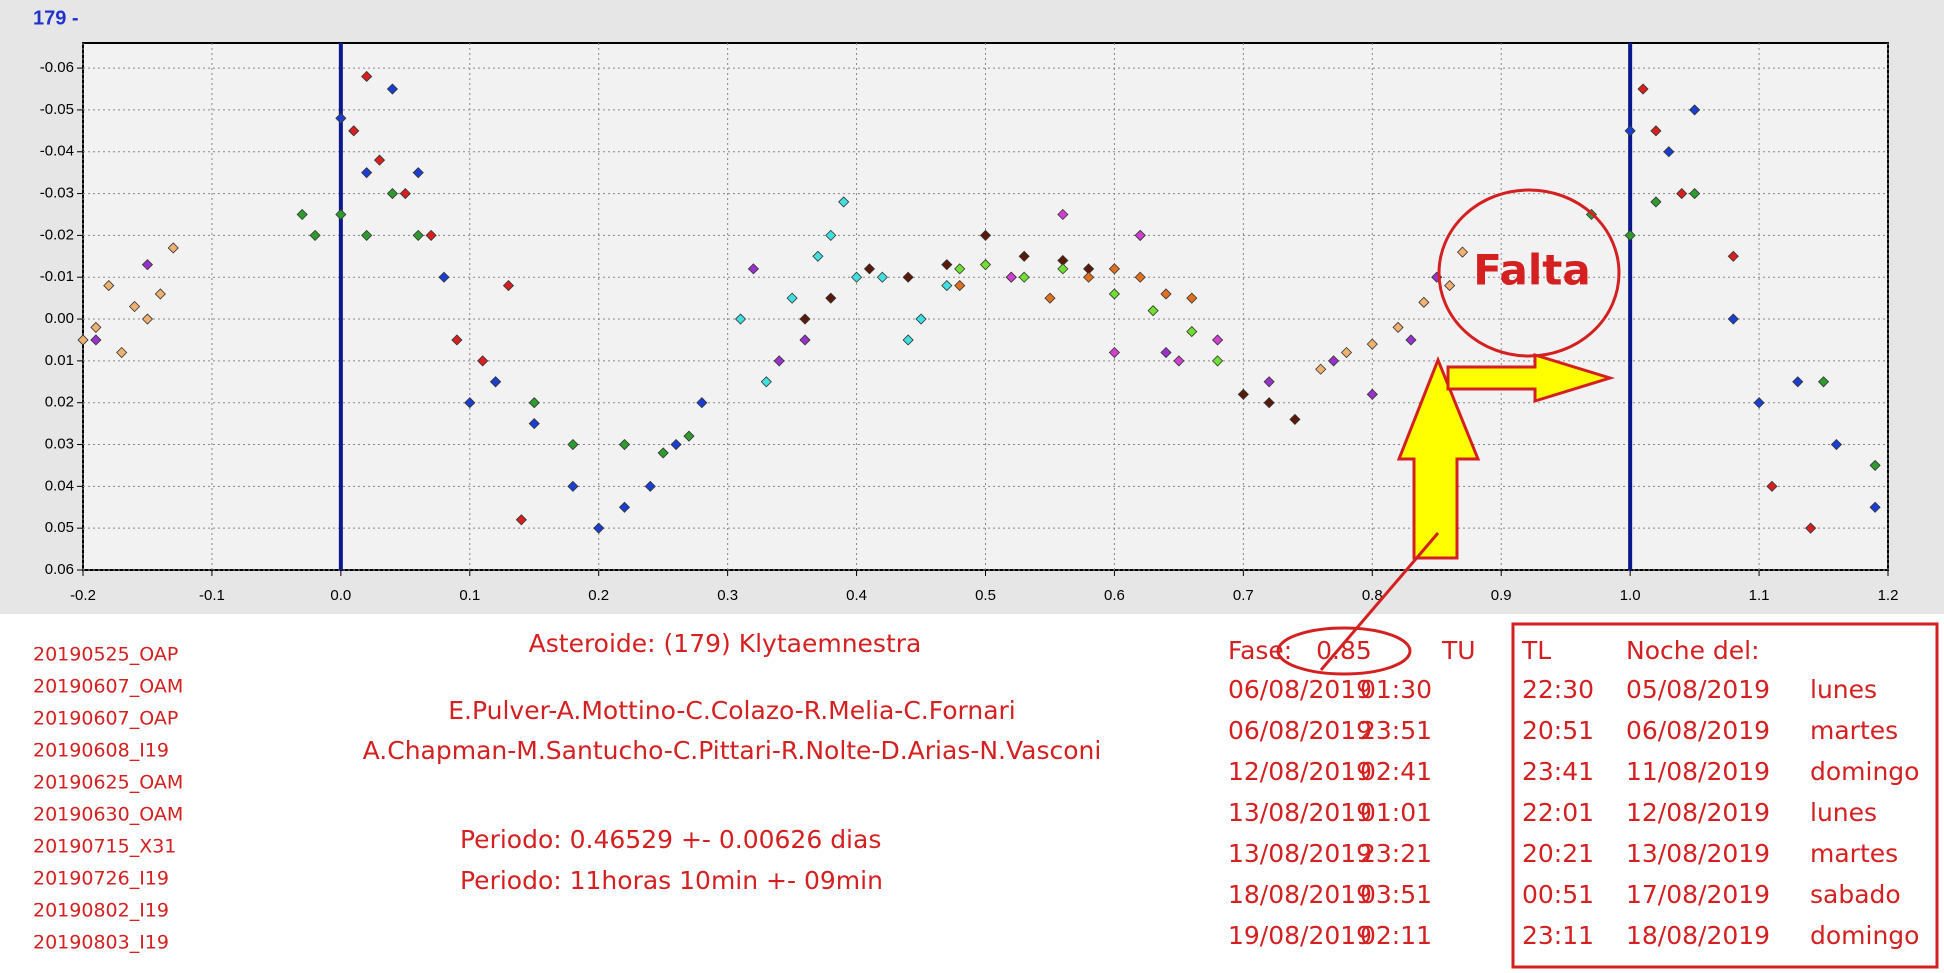  What do you see at coordinates (1300, 894) in the screenshot?
I see `table-cell: 18/08/2019` at bounding box center [1300, 894].